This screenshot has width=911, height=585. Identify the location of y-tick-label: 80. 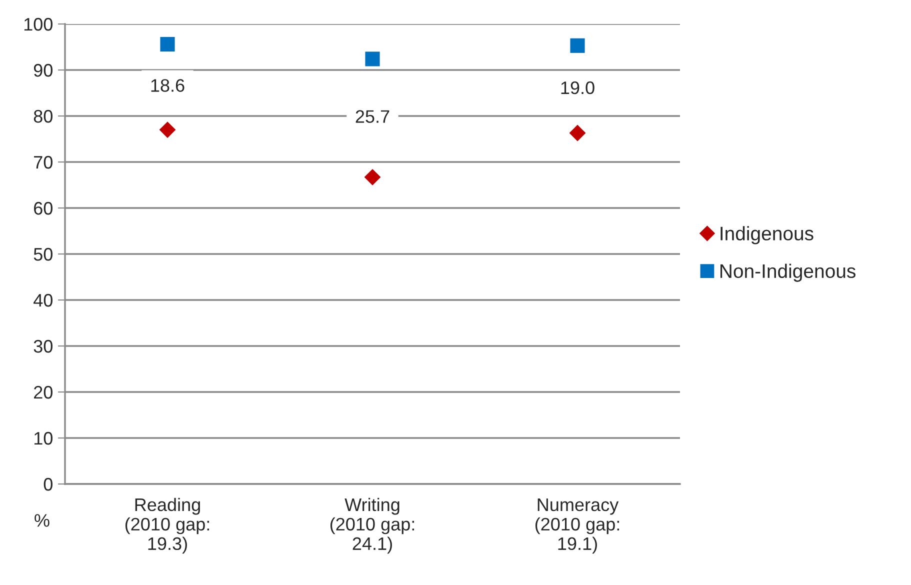
(43, 116).